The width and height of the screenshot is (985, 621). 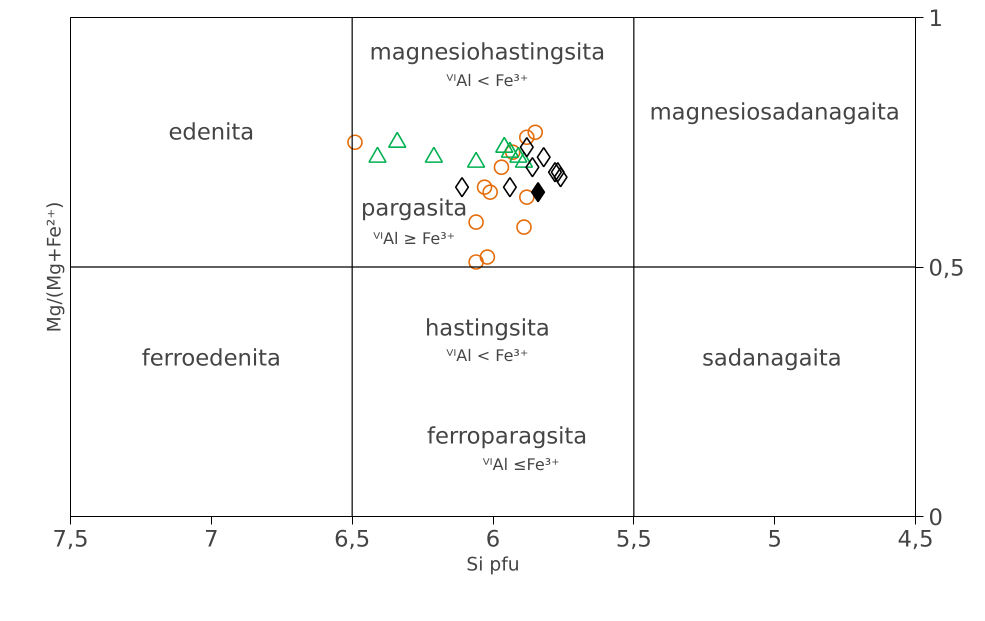 What do you see at coordinates (521, 464) in the screenshot?
I see `annotation: ⱽᴵAl ≤Fe³⁺` at bounding box center [521, 464].